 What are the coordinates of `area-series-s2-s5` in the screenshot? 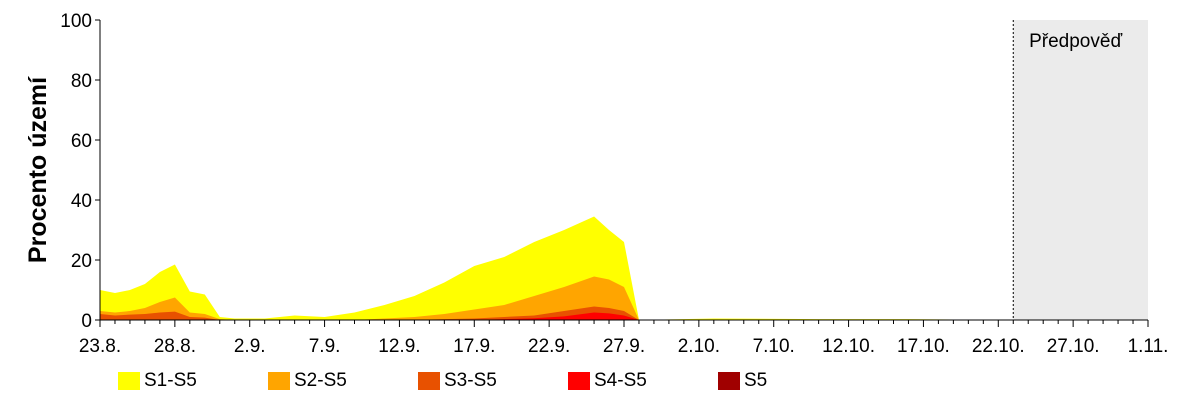 It's located at (557, 298).